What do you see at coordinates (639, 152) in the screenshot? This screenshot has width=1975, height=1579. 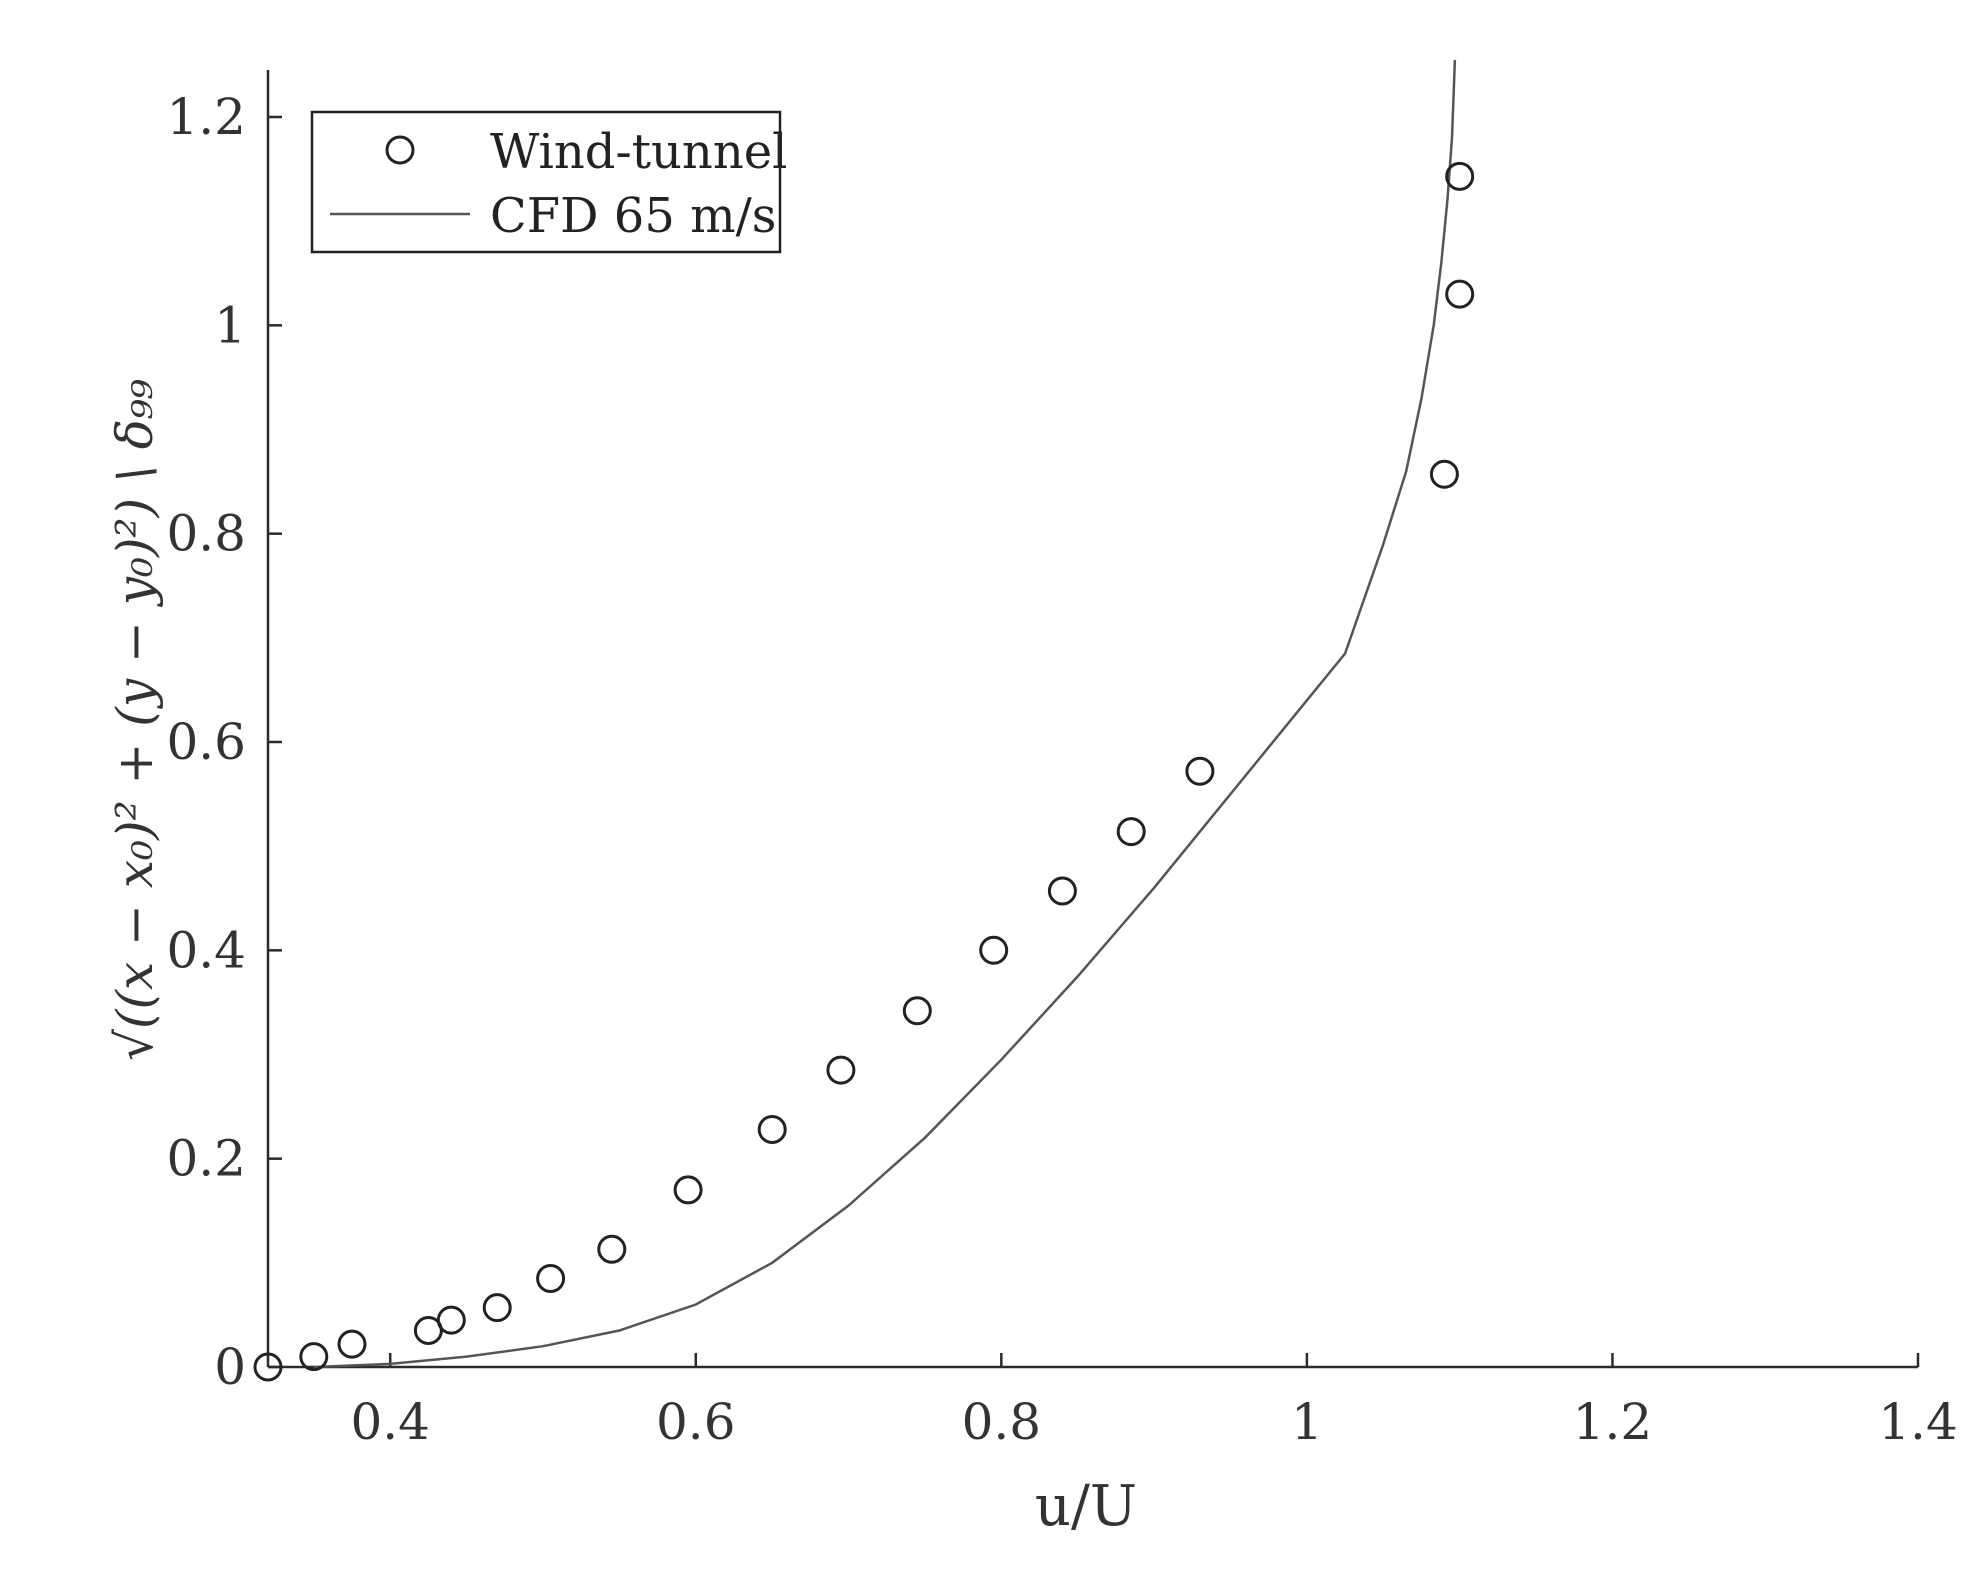 I see `legend-label-wind-tunnel: Wind-tunnel` at bounding box center [639, 152].